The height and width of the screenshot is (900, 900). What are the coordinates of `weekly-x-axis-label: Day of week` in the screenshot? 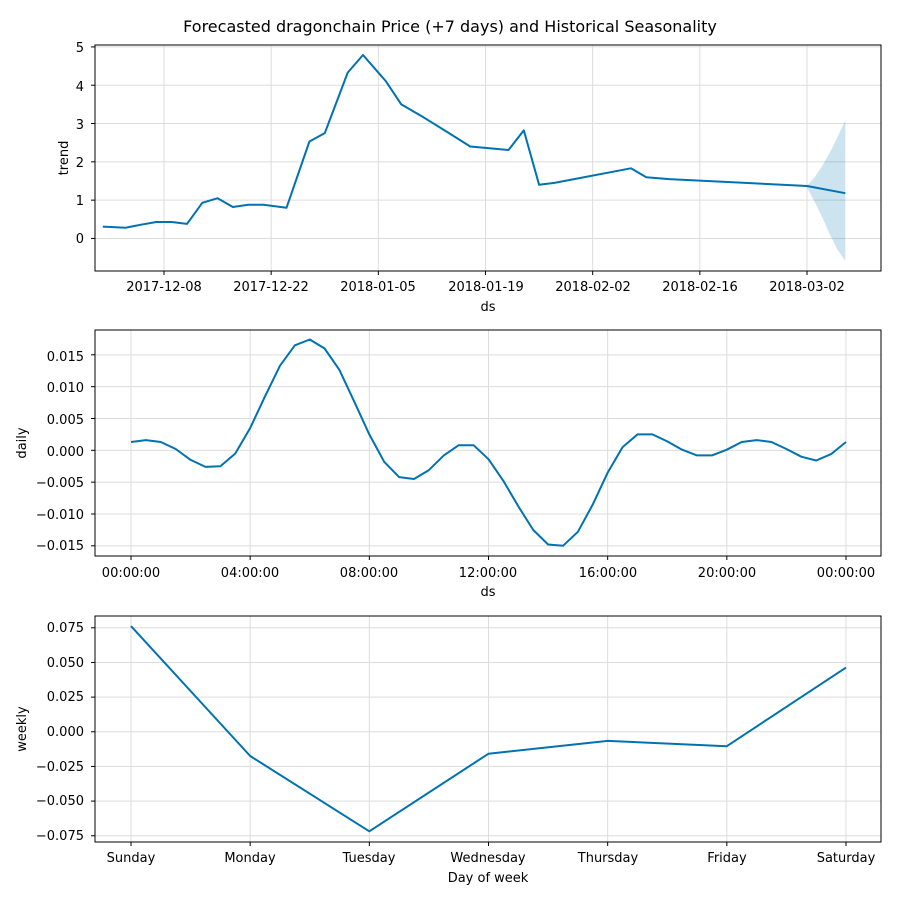 It's located at (488, 878).